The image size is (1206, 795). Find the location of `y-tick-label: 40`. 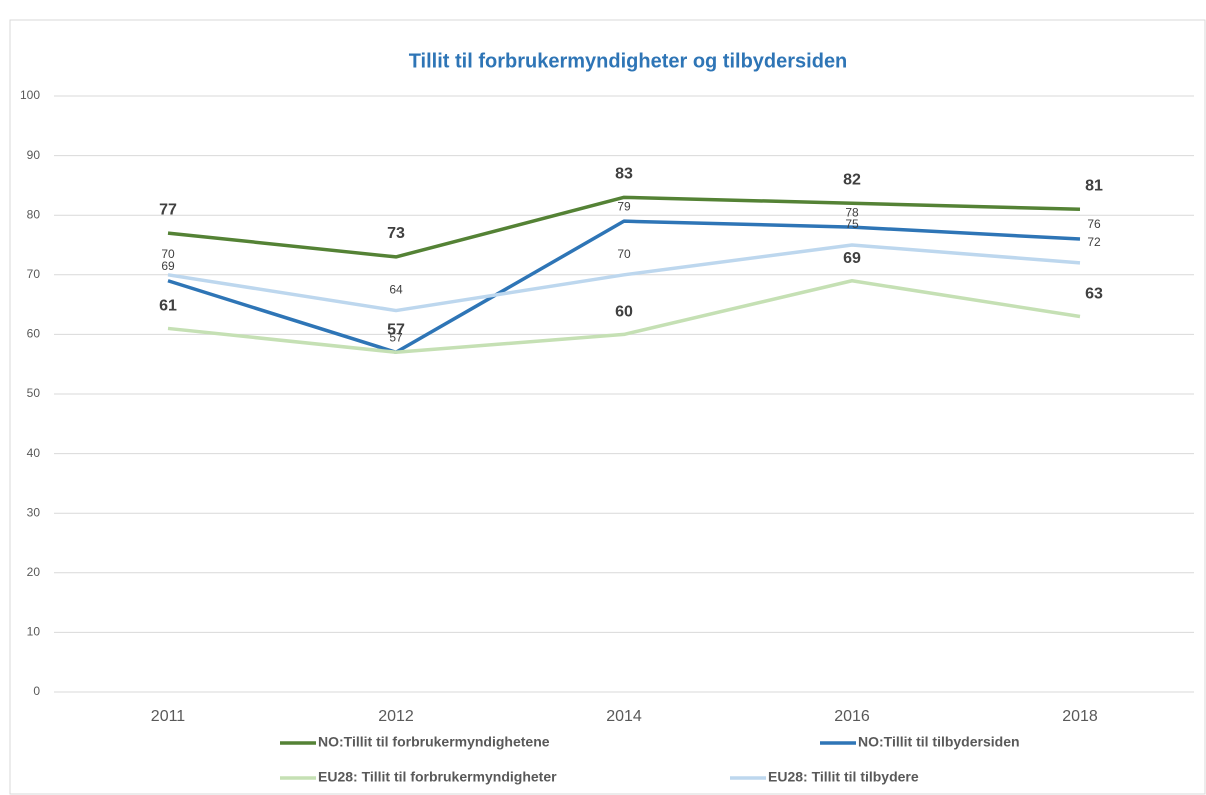

y-tick-label: 40 is located at coordinates (34, 453).